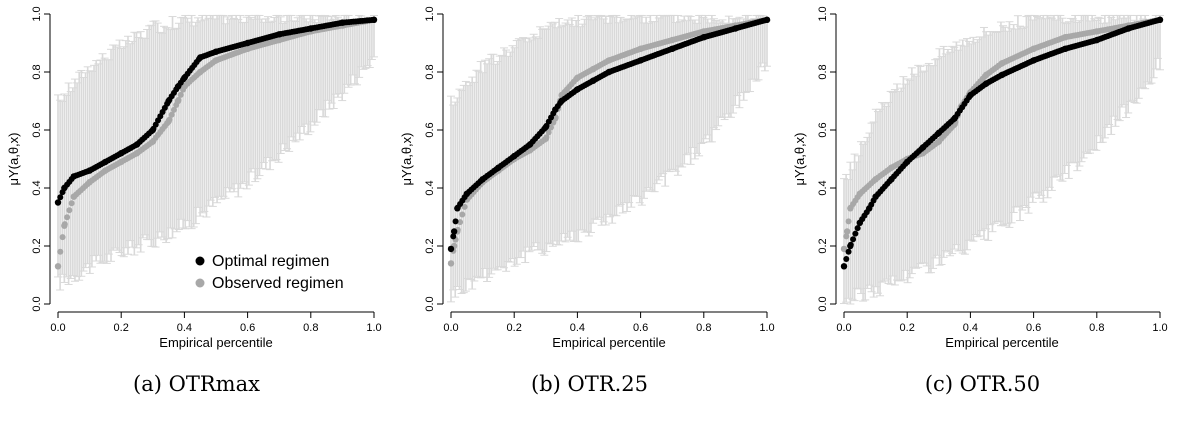 The image size is (1179, 428). I want to click on caption-b: (b) OTR.25, so click(589, 384).